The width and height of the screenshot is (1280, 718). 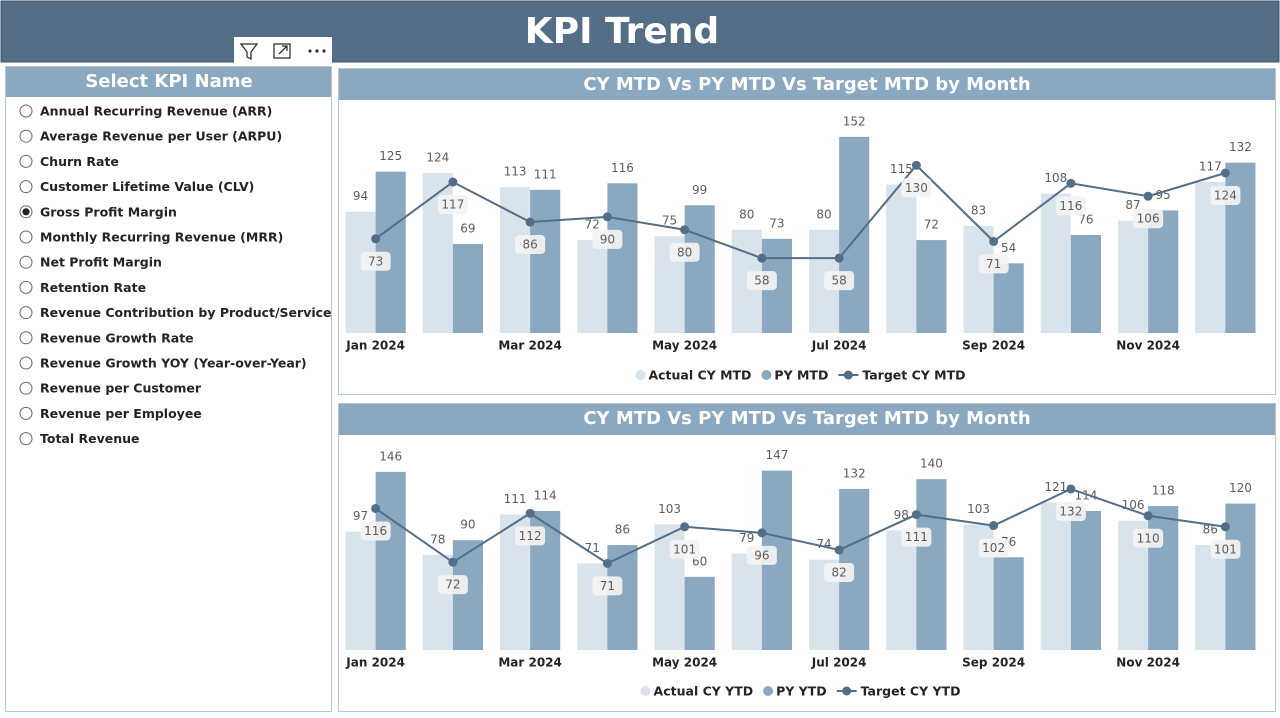 What do you see at coordinates (390, 456) in the screenshot?
I see `data-label: 146` at bounding box center [390, 456].